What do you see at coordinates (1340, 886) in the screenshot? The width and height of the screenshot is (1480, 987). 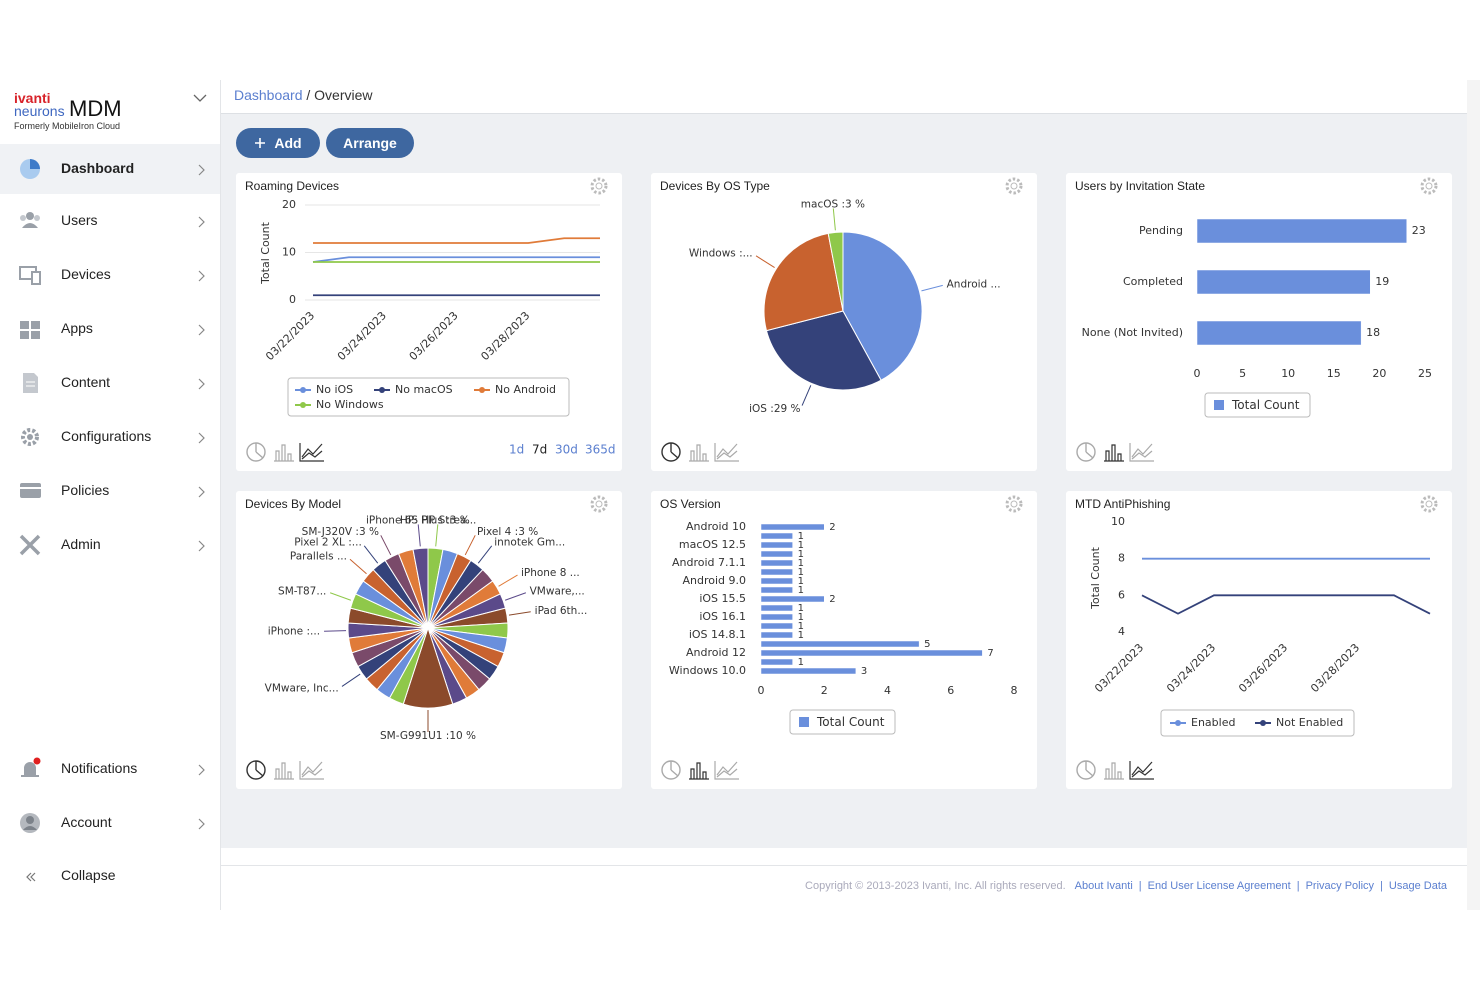 I see `footer-link: Privacy Policy` at bounding box center [1340, 886].